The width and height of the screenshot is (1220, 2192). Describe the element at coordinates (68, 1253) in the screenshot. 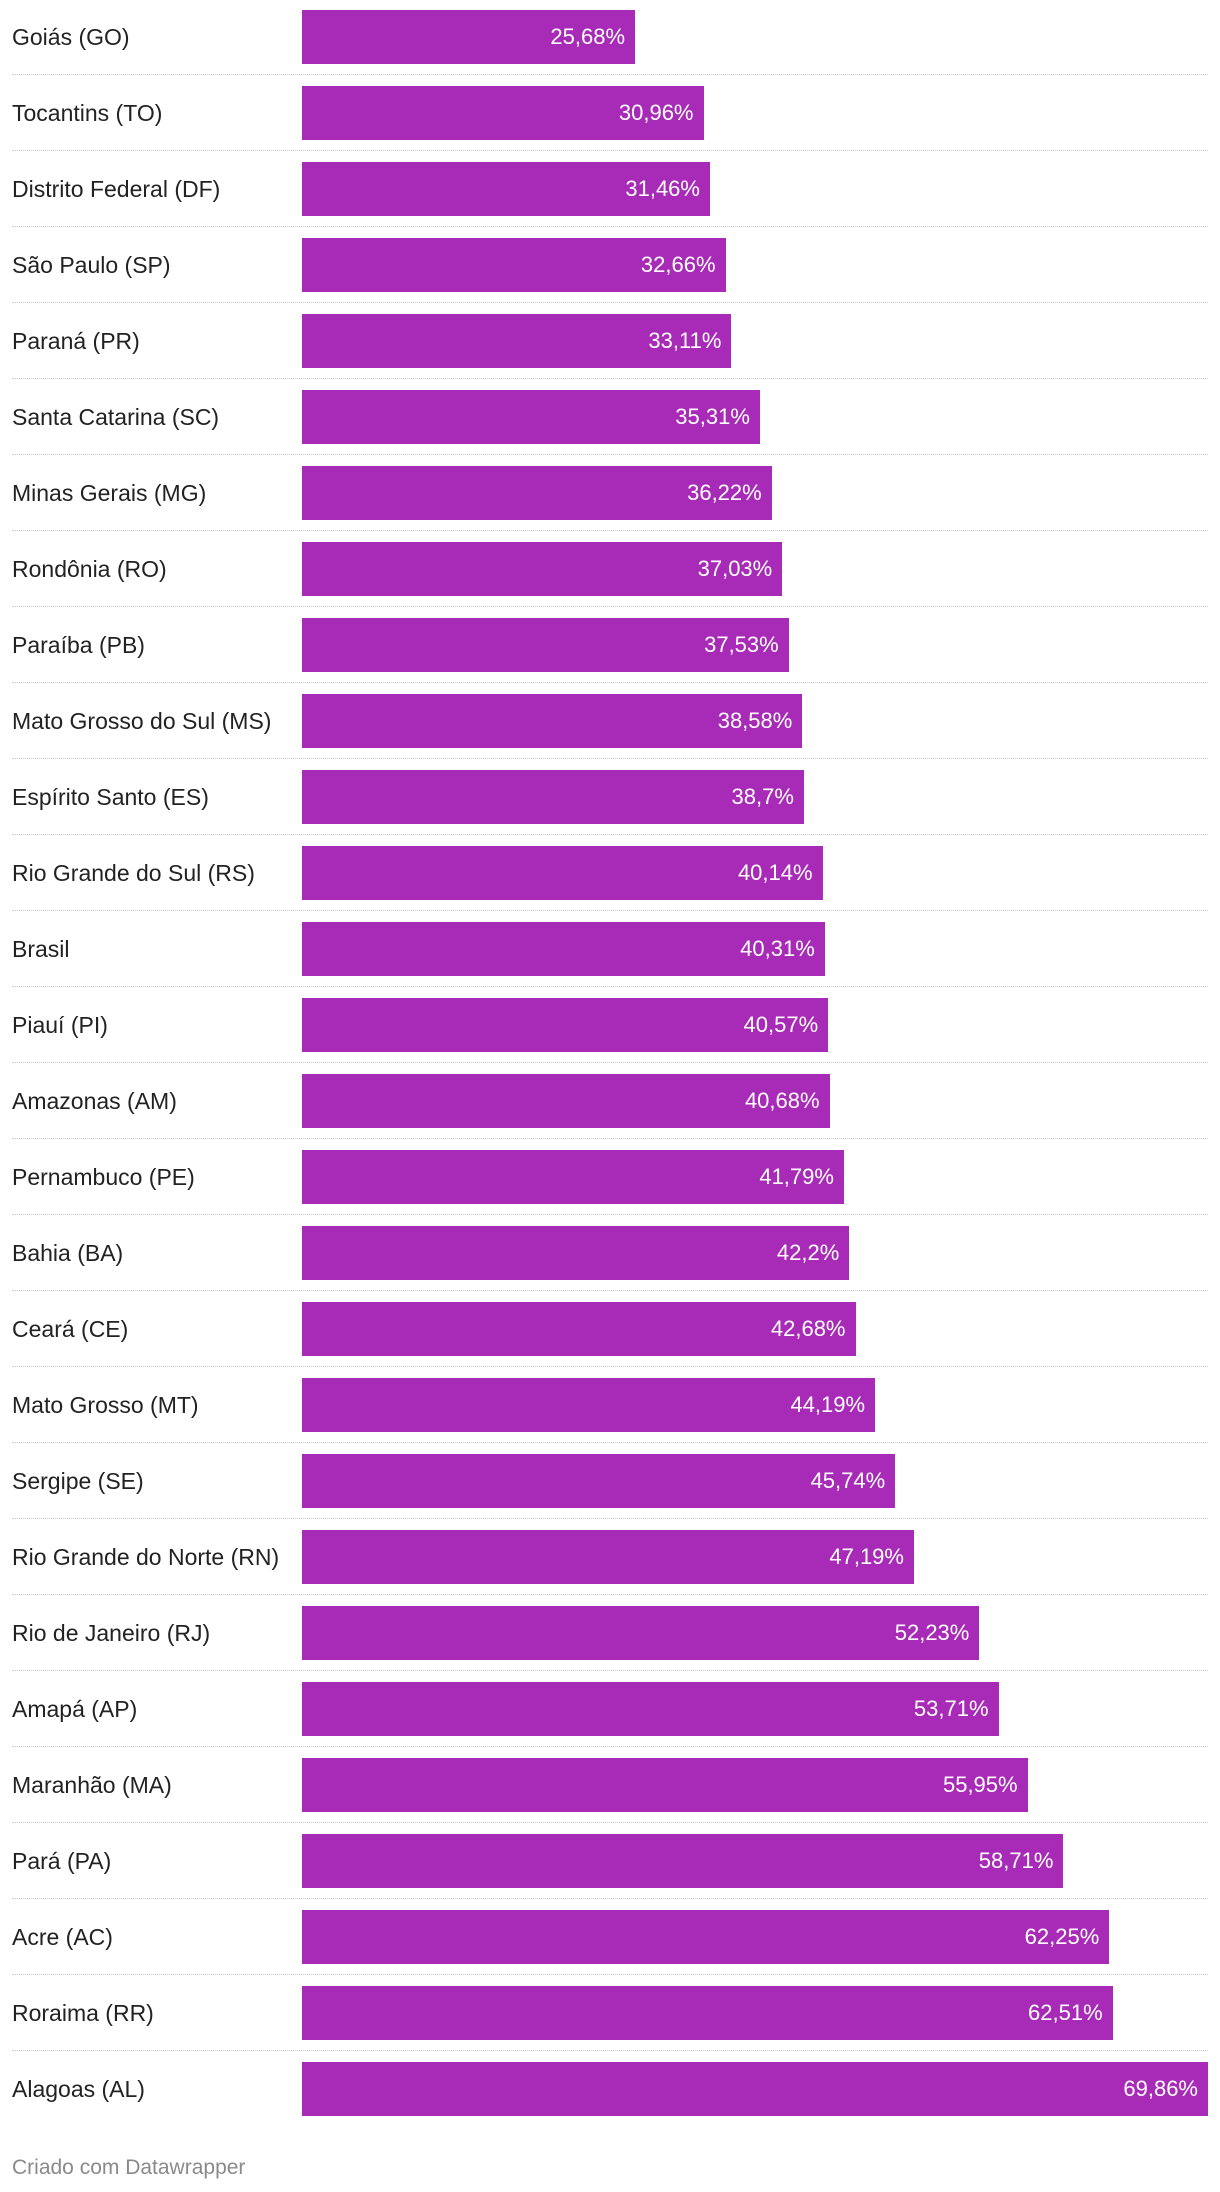

I see `category-label: Bahia (BA)` at that location.